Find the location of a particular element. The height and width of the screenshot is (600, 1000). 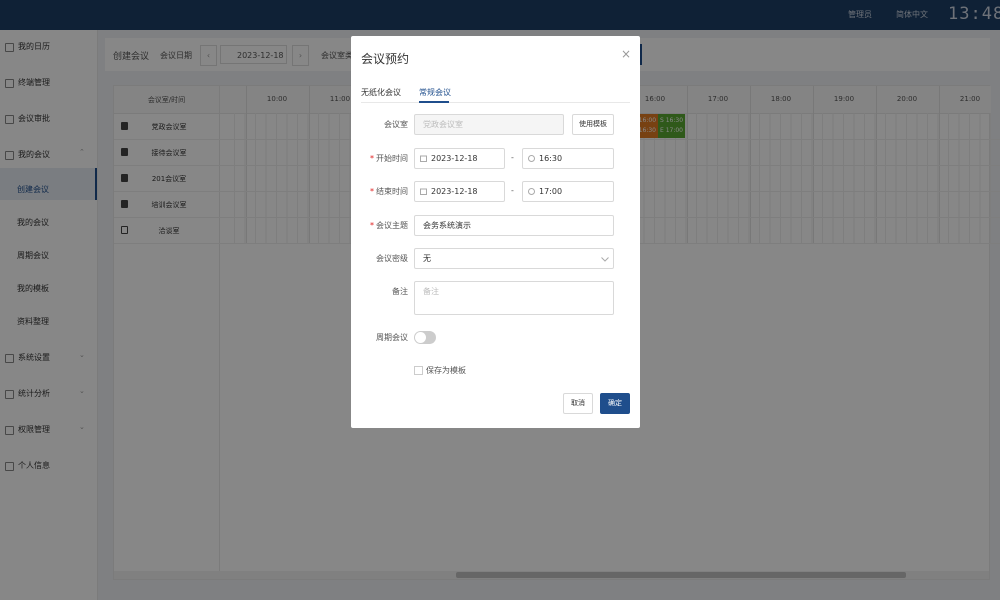

nav-subitem: 创建会议 is located at coordinates (33, 189).